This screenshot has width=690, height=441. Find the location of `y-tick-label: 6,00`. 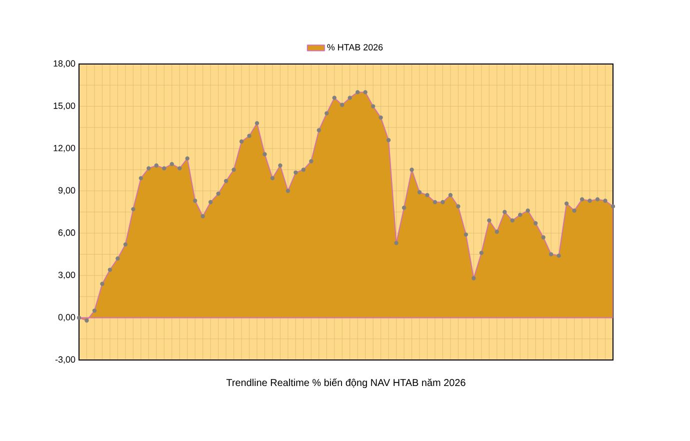

y-tick-label: 6,00 is located at coordinates (67, 233).